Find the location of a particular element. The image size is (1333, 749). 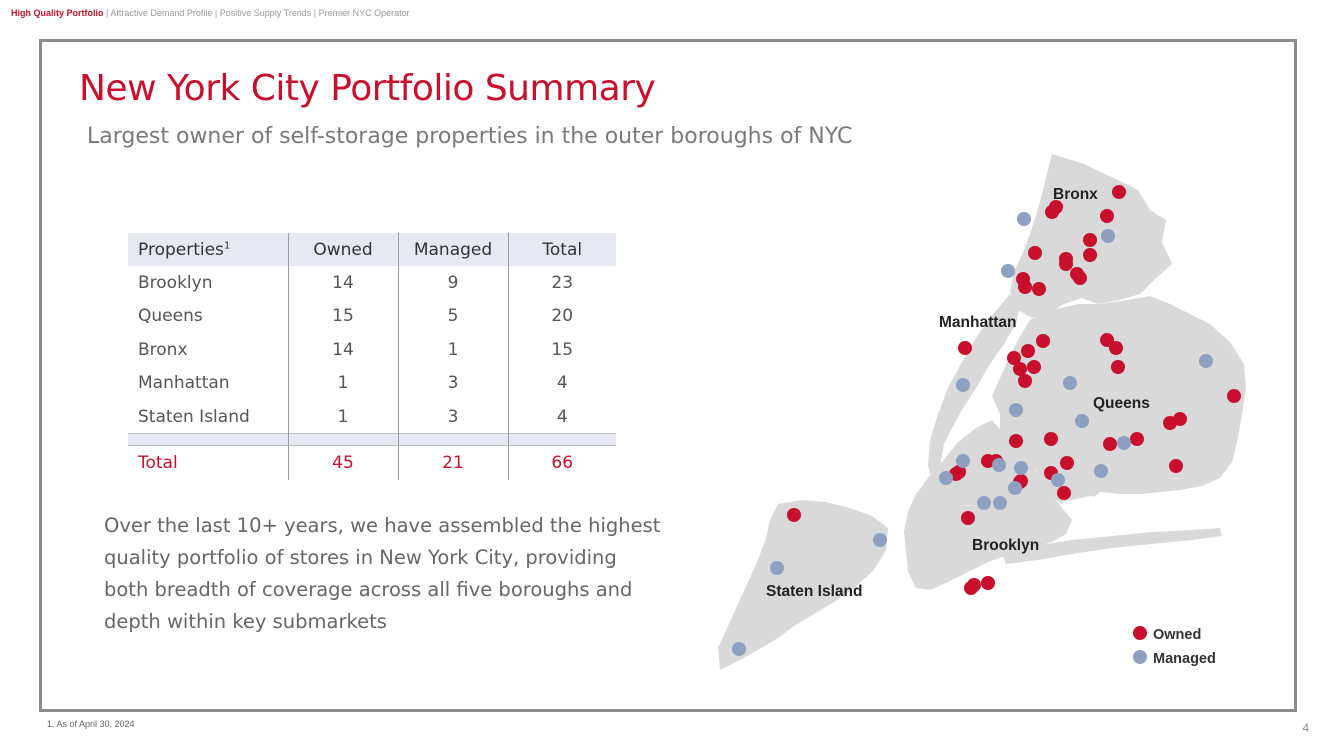

row-name: Bronx is located at coordinates (208, 350).